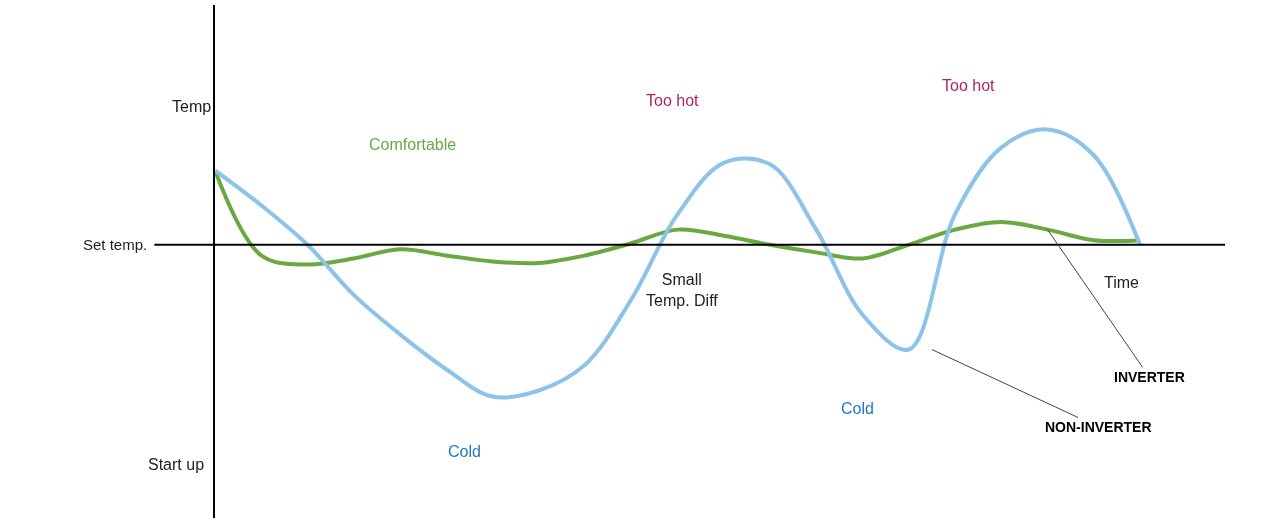 The width and height of the screenshot is (1267, 523). Describe the element at coordinates (176, 464) in the screenshot. I see `text: Start up` at that location.